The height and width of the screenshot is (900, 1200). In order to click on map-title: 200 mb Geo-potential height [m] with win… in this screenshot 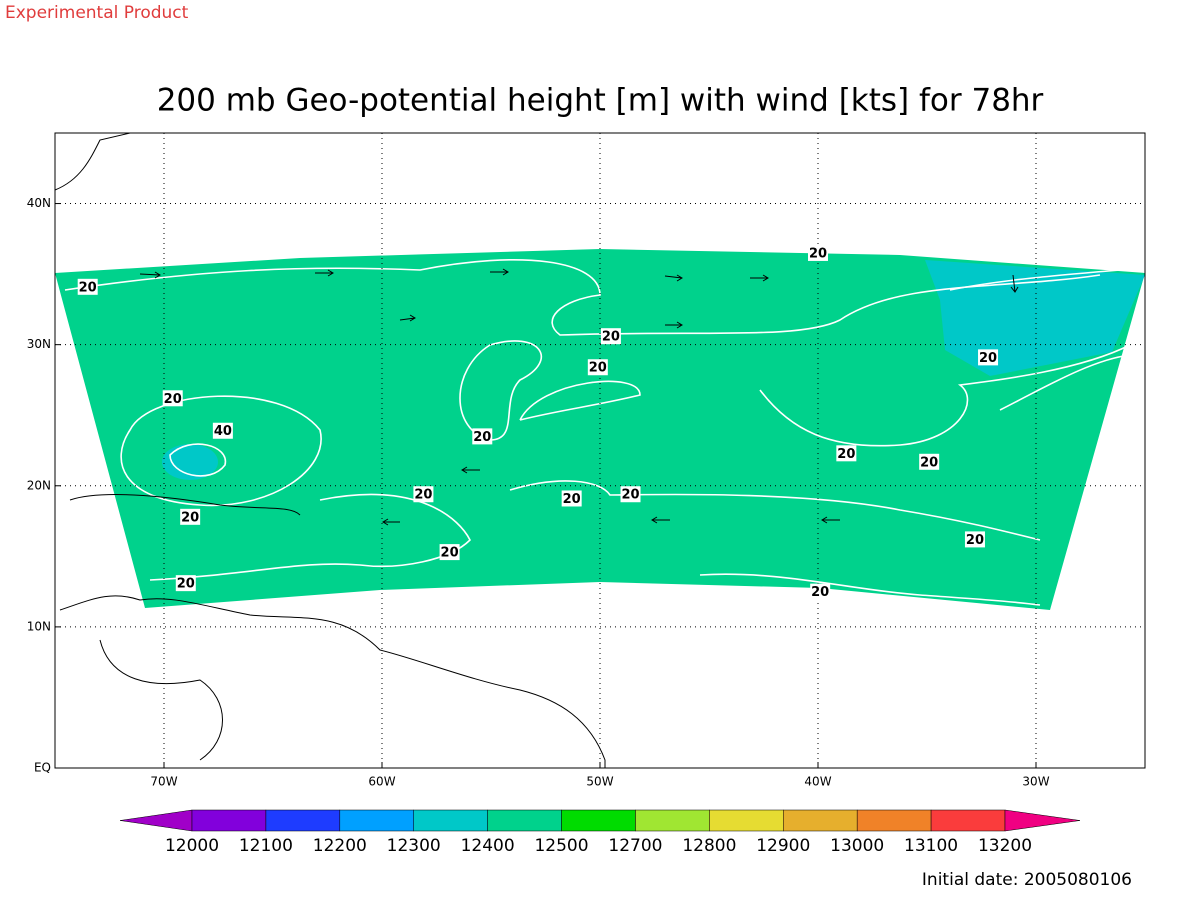, I will do `click(600, 101)`.